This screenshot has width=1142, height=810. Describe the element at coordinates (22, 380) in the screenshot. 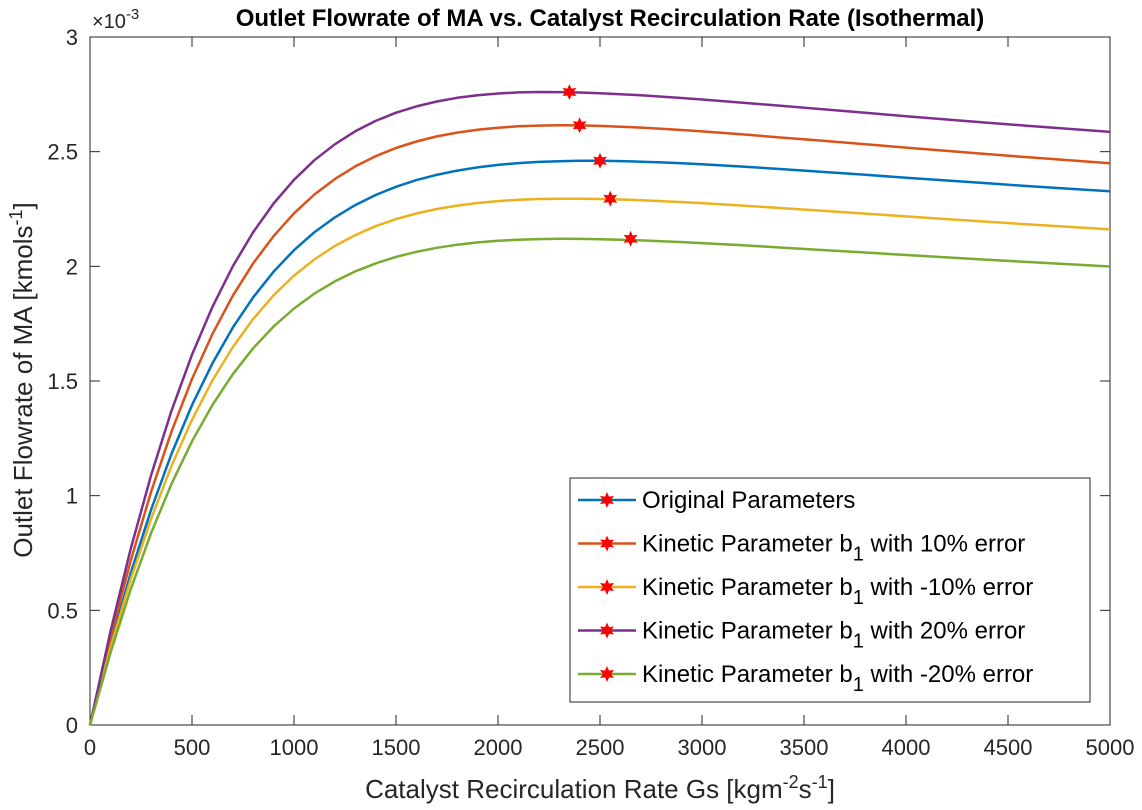

I see `y-axis-title: Outlet Flowrate of MA [kmols-1]` at that location.